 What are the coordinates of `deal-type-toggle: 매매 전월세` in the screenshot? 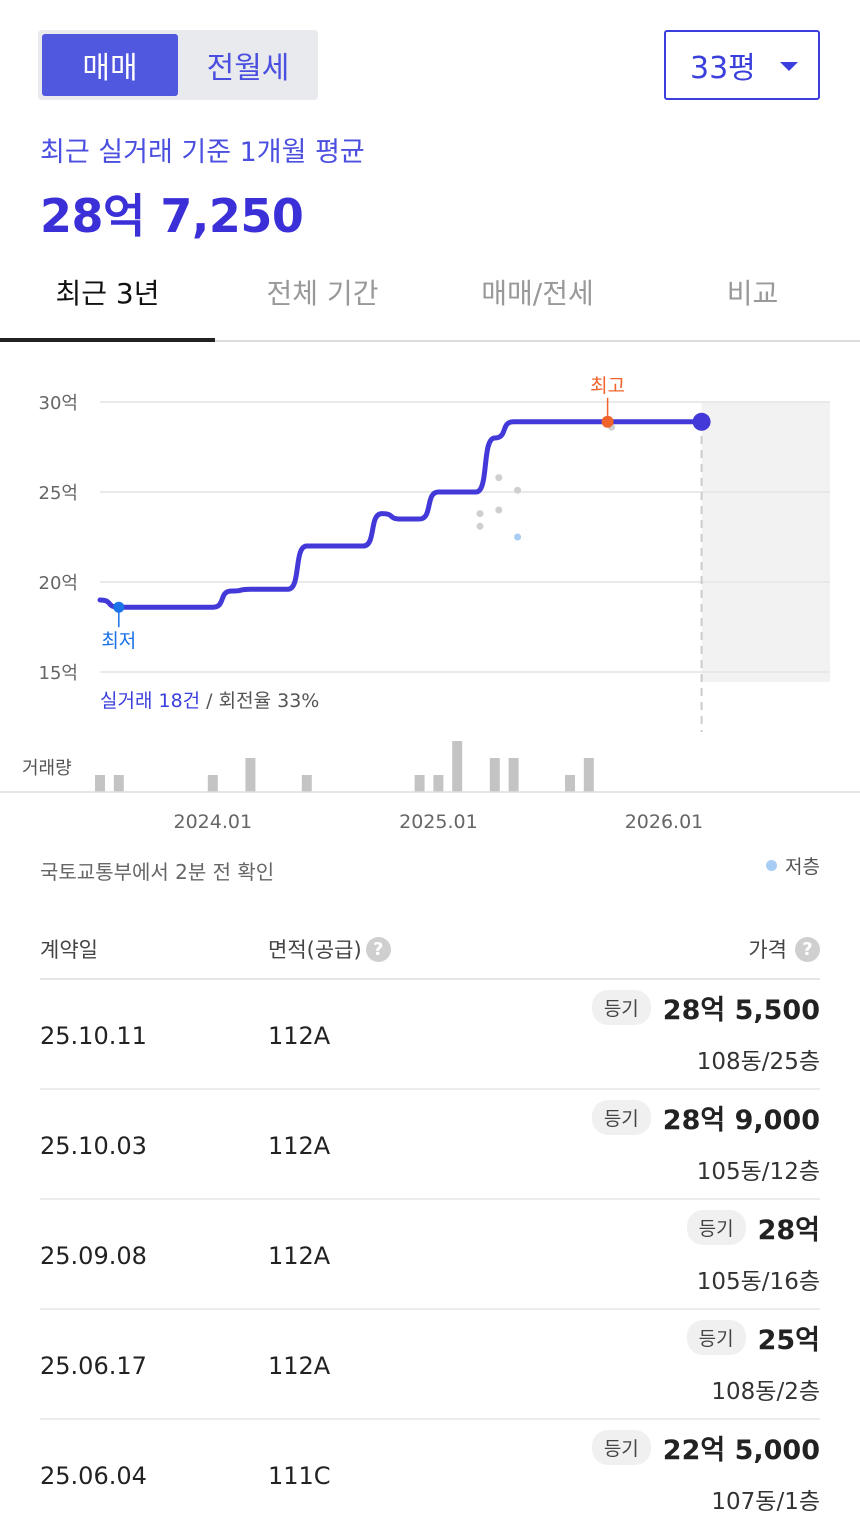 It's located at (178, 65).